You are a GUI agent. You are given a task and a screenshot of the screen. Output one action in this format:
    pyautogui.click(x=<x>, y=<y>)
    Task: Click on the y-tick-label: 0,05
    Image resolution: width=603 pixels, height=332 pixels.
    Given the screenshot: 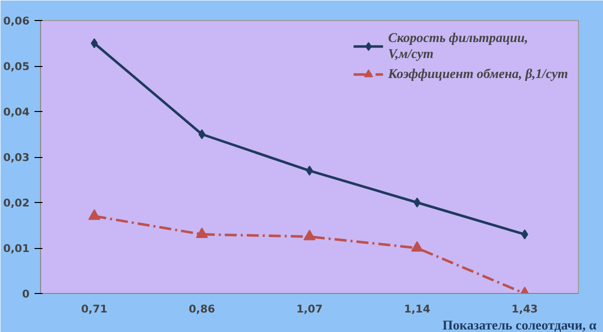 What is the action you would take?
    pyautogui.click(x=16, y=66)
    